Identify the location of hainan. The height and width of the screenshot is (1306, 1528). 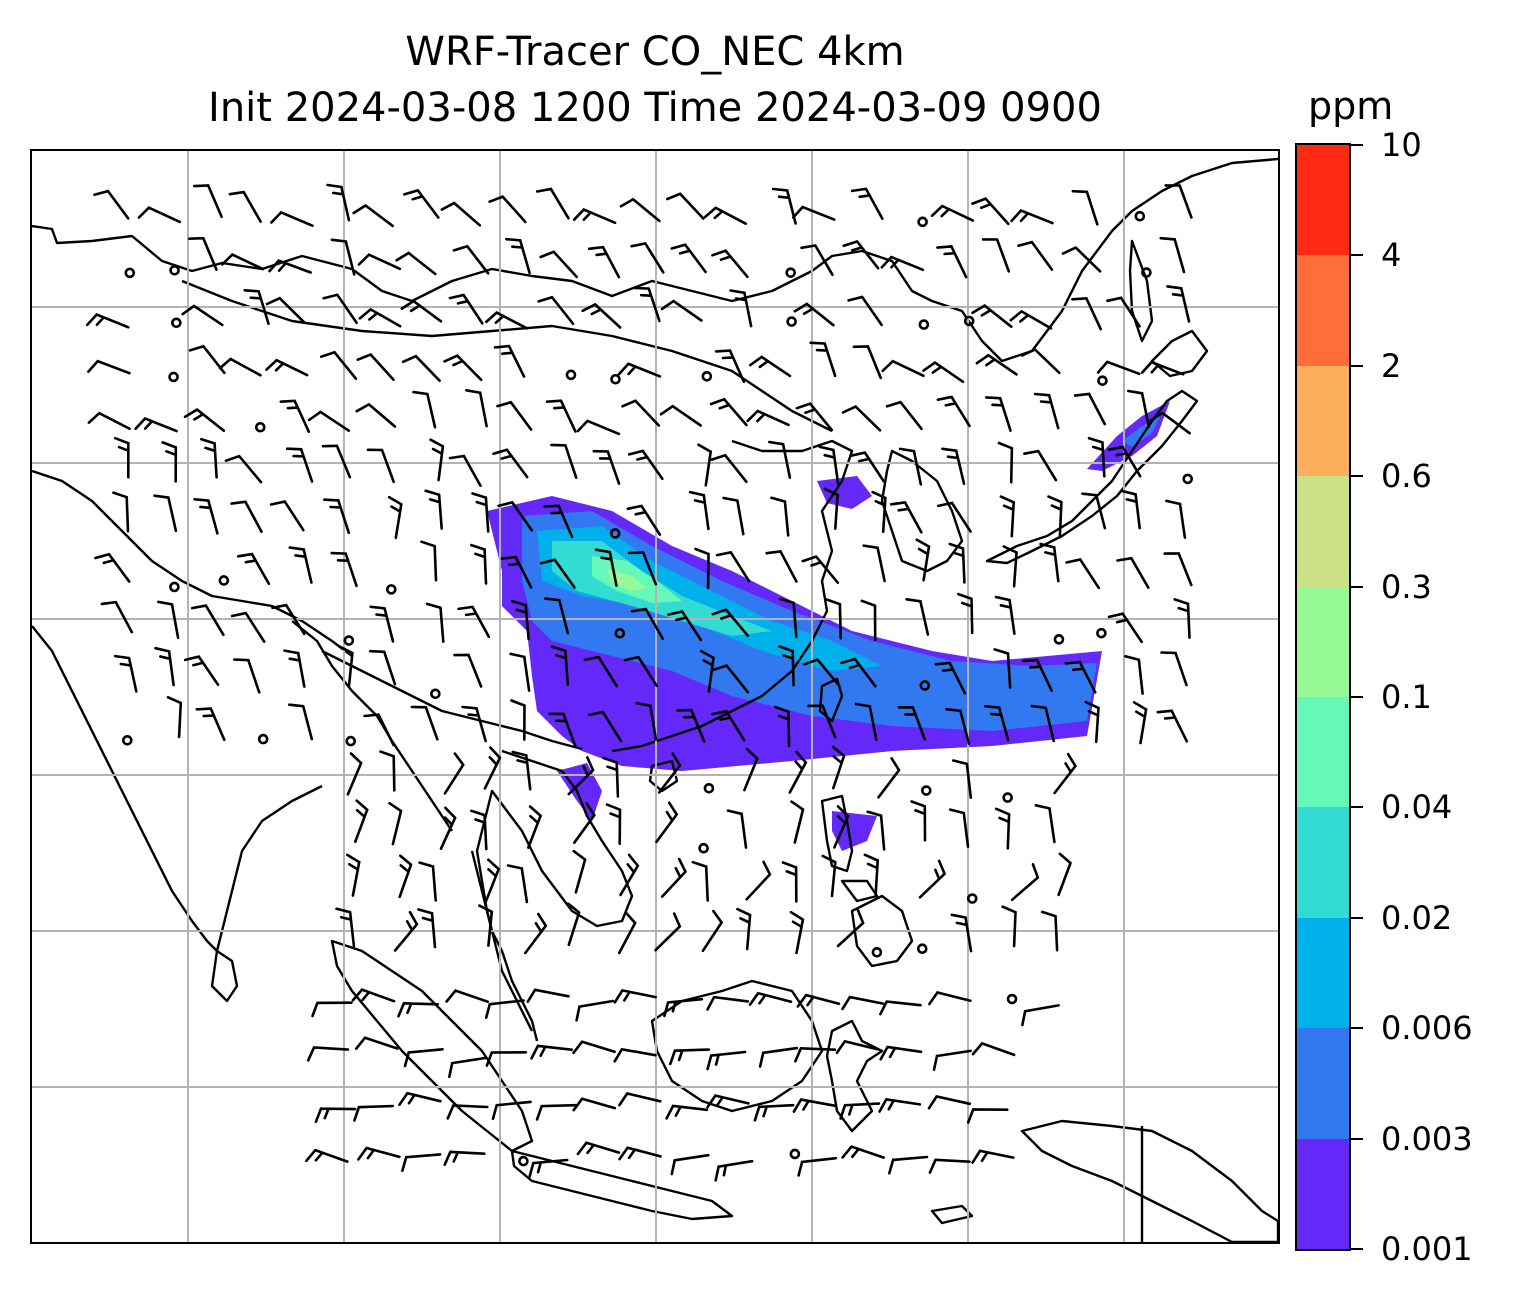
(663, 776).